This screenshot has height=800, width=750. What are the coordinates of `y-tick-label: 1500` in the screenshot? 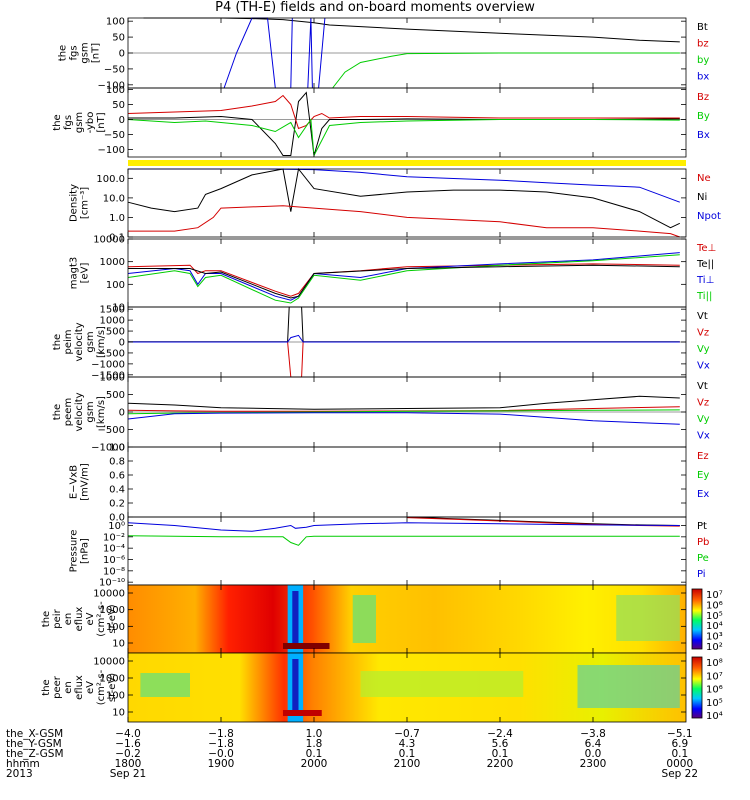 It's located at (112, 310).